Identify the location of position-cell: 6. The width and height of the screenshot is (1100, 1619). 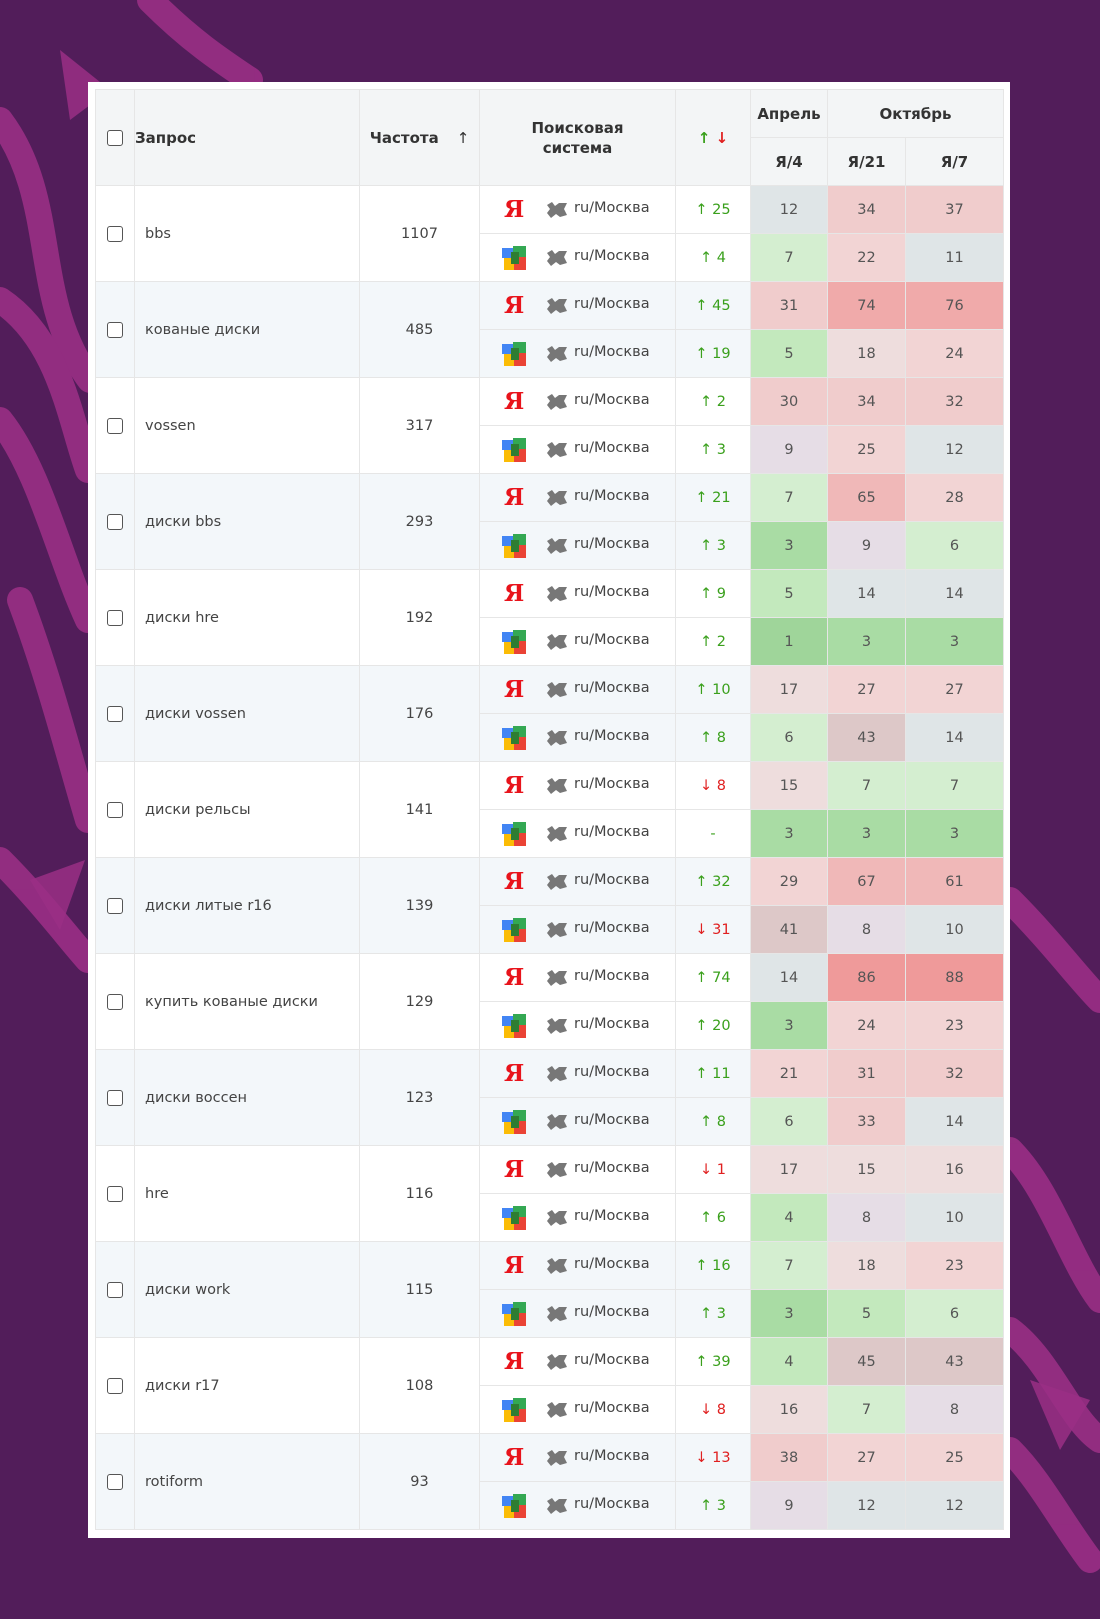
(954, 545).